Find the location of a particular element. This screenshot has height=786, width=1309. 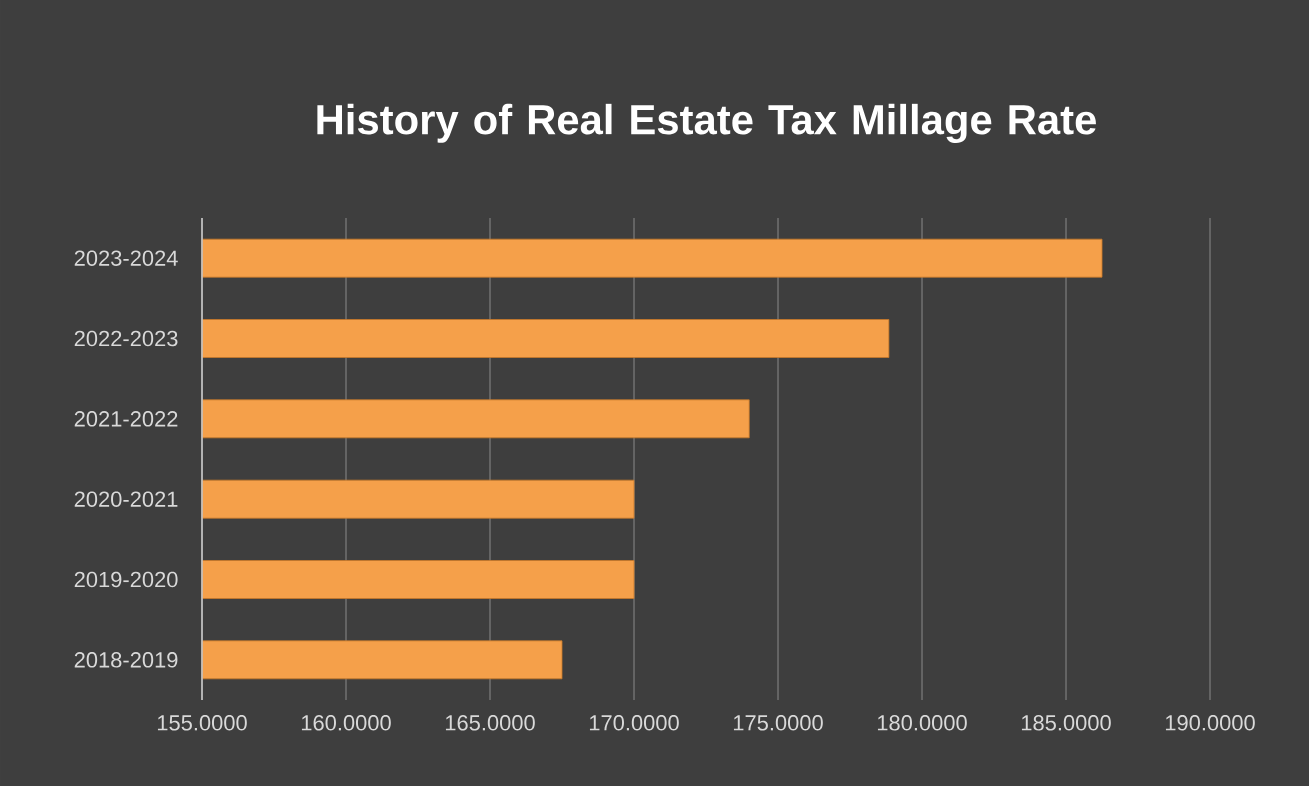

x-tick-label: 170.0000 is located at coordinates (634, 723).